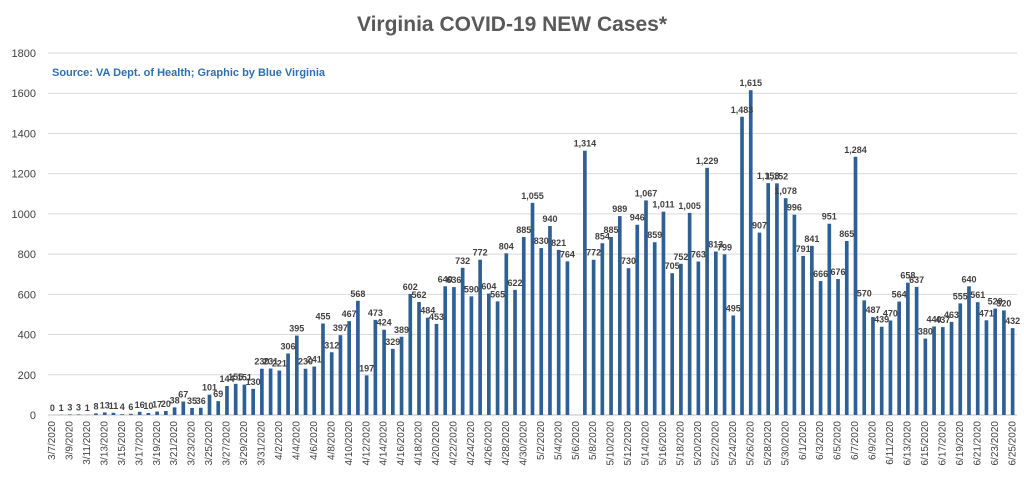 Image resolution: width=1024 pixels, height=496 pixels. I want to click on data-label: 562, so click(418, 295).